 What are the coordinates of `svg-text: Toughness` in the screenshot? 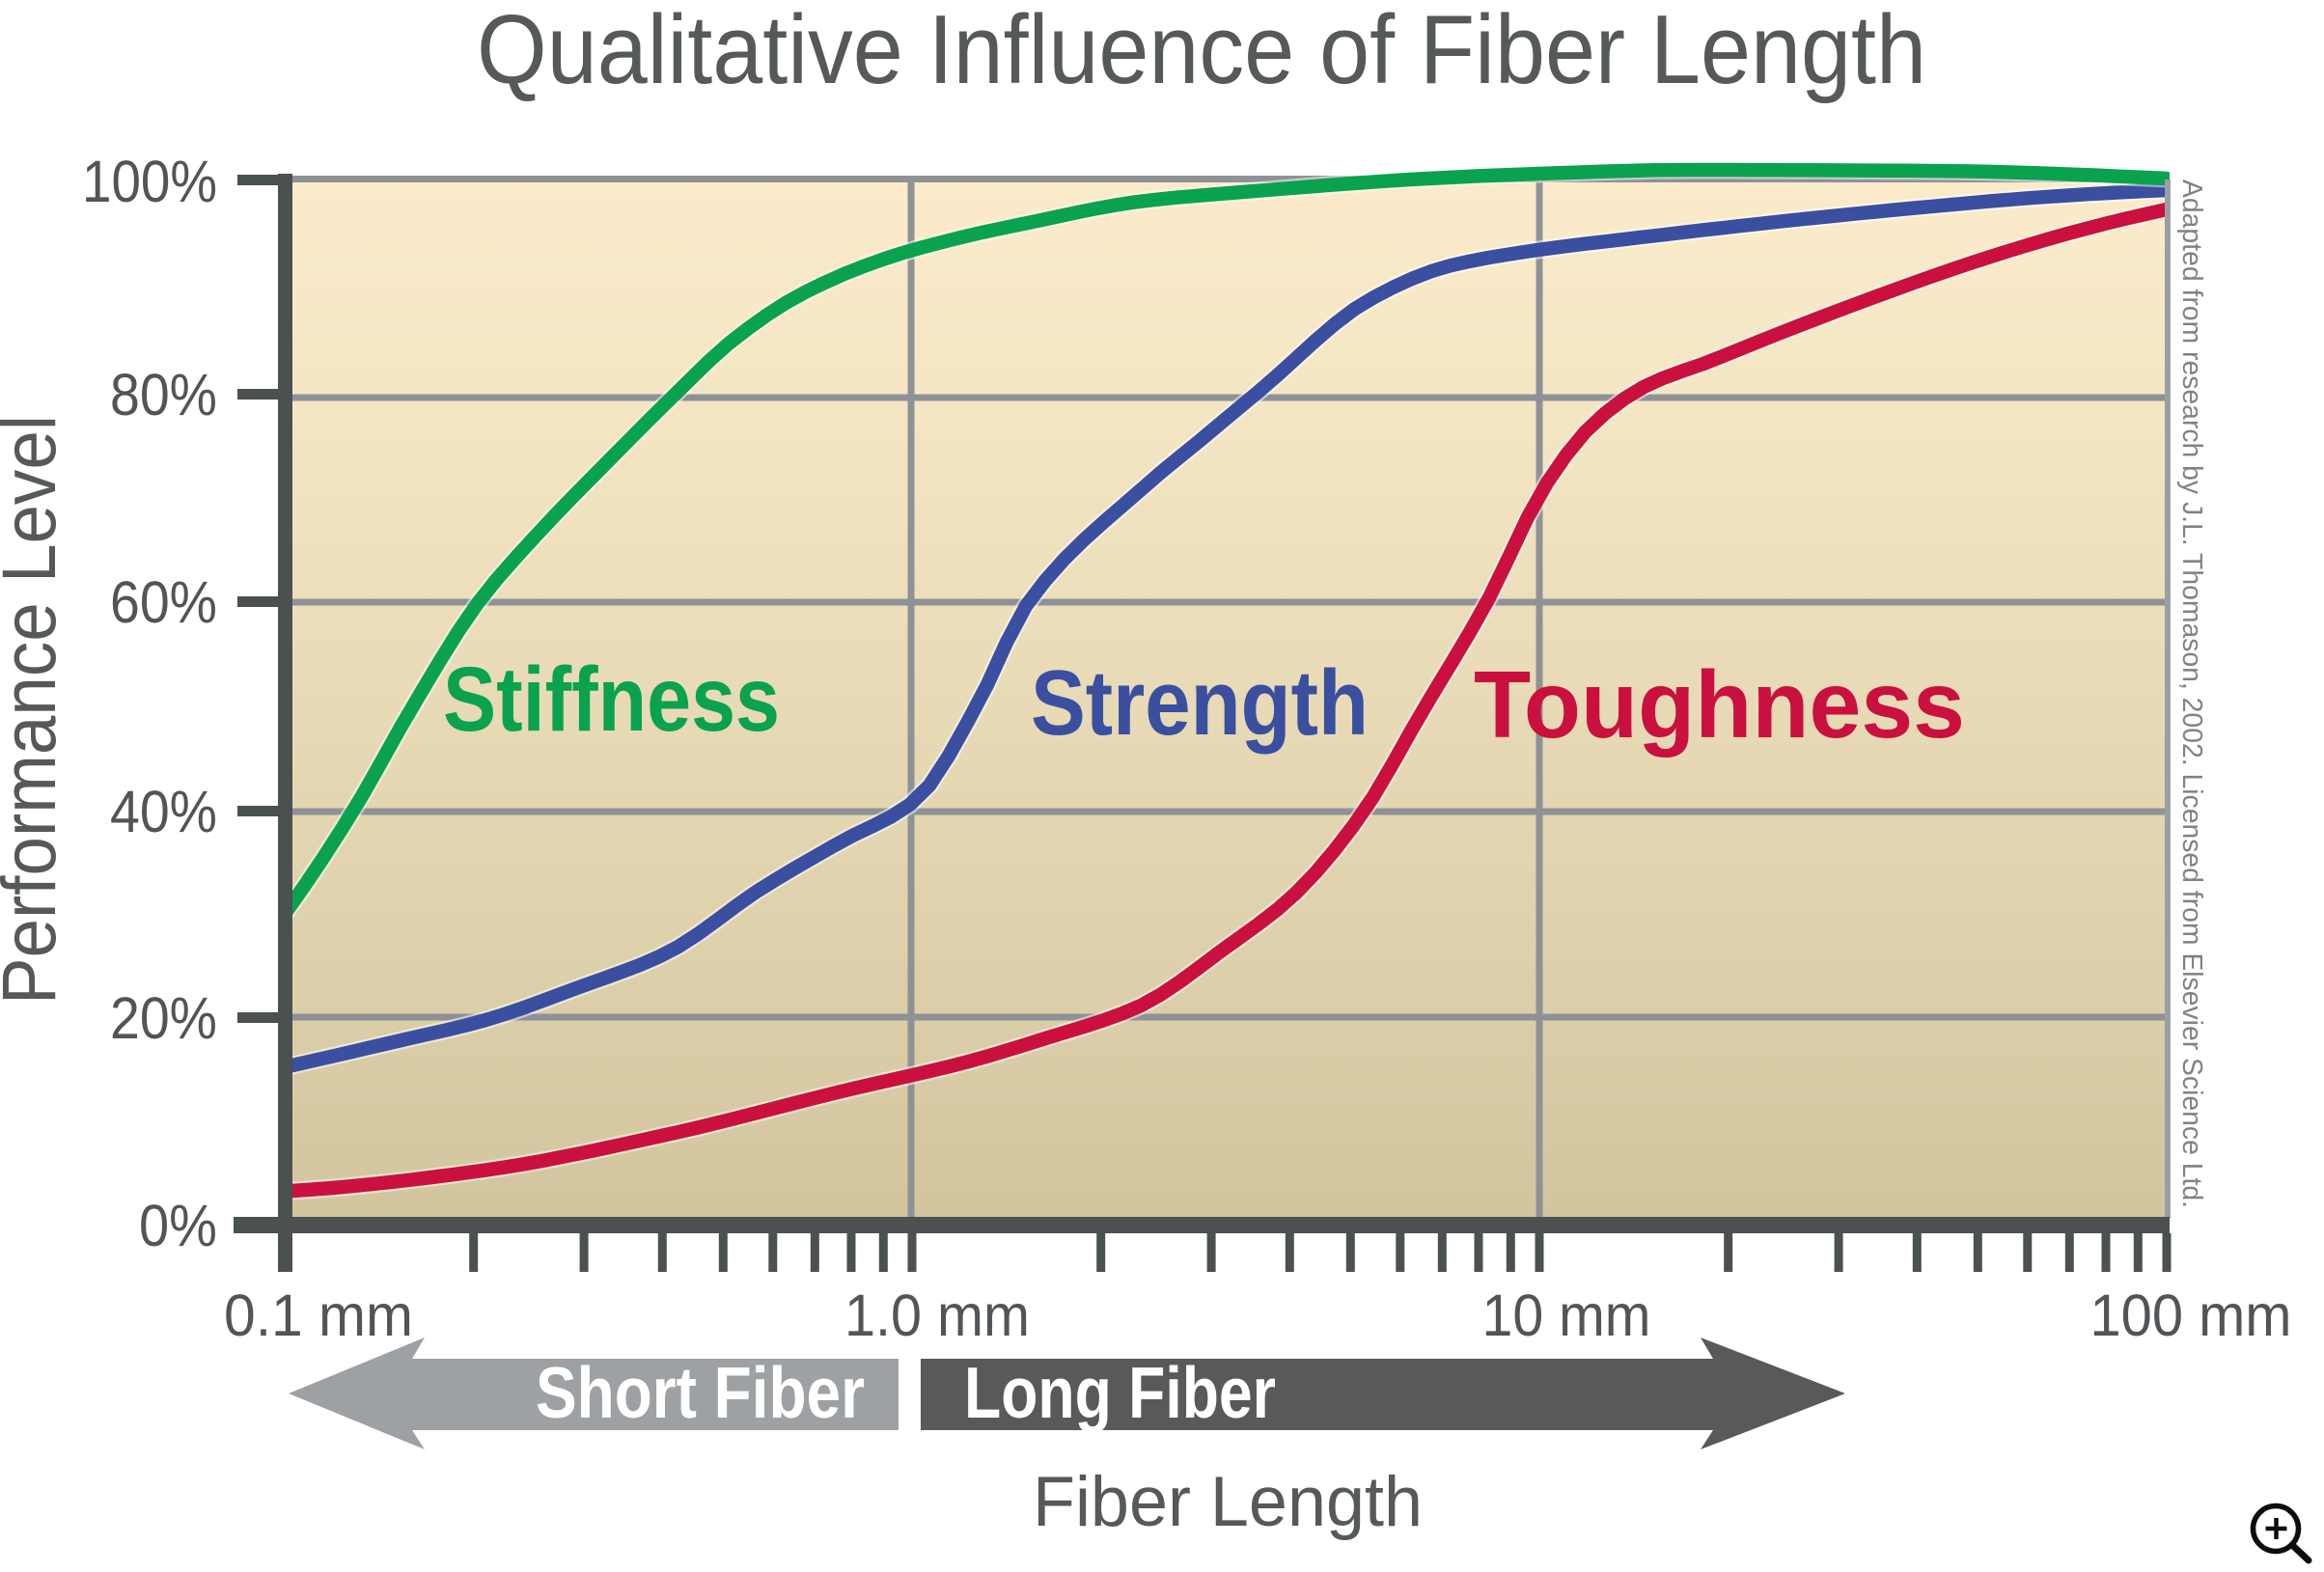 It's located at (1720, 705).